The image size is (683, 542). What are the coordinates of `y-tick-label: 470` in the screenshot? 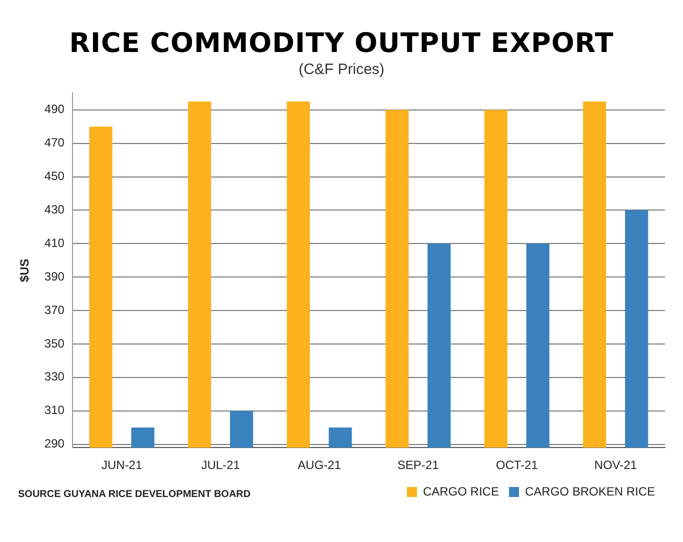 It's located at (54, 143).